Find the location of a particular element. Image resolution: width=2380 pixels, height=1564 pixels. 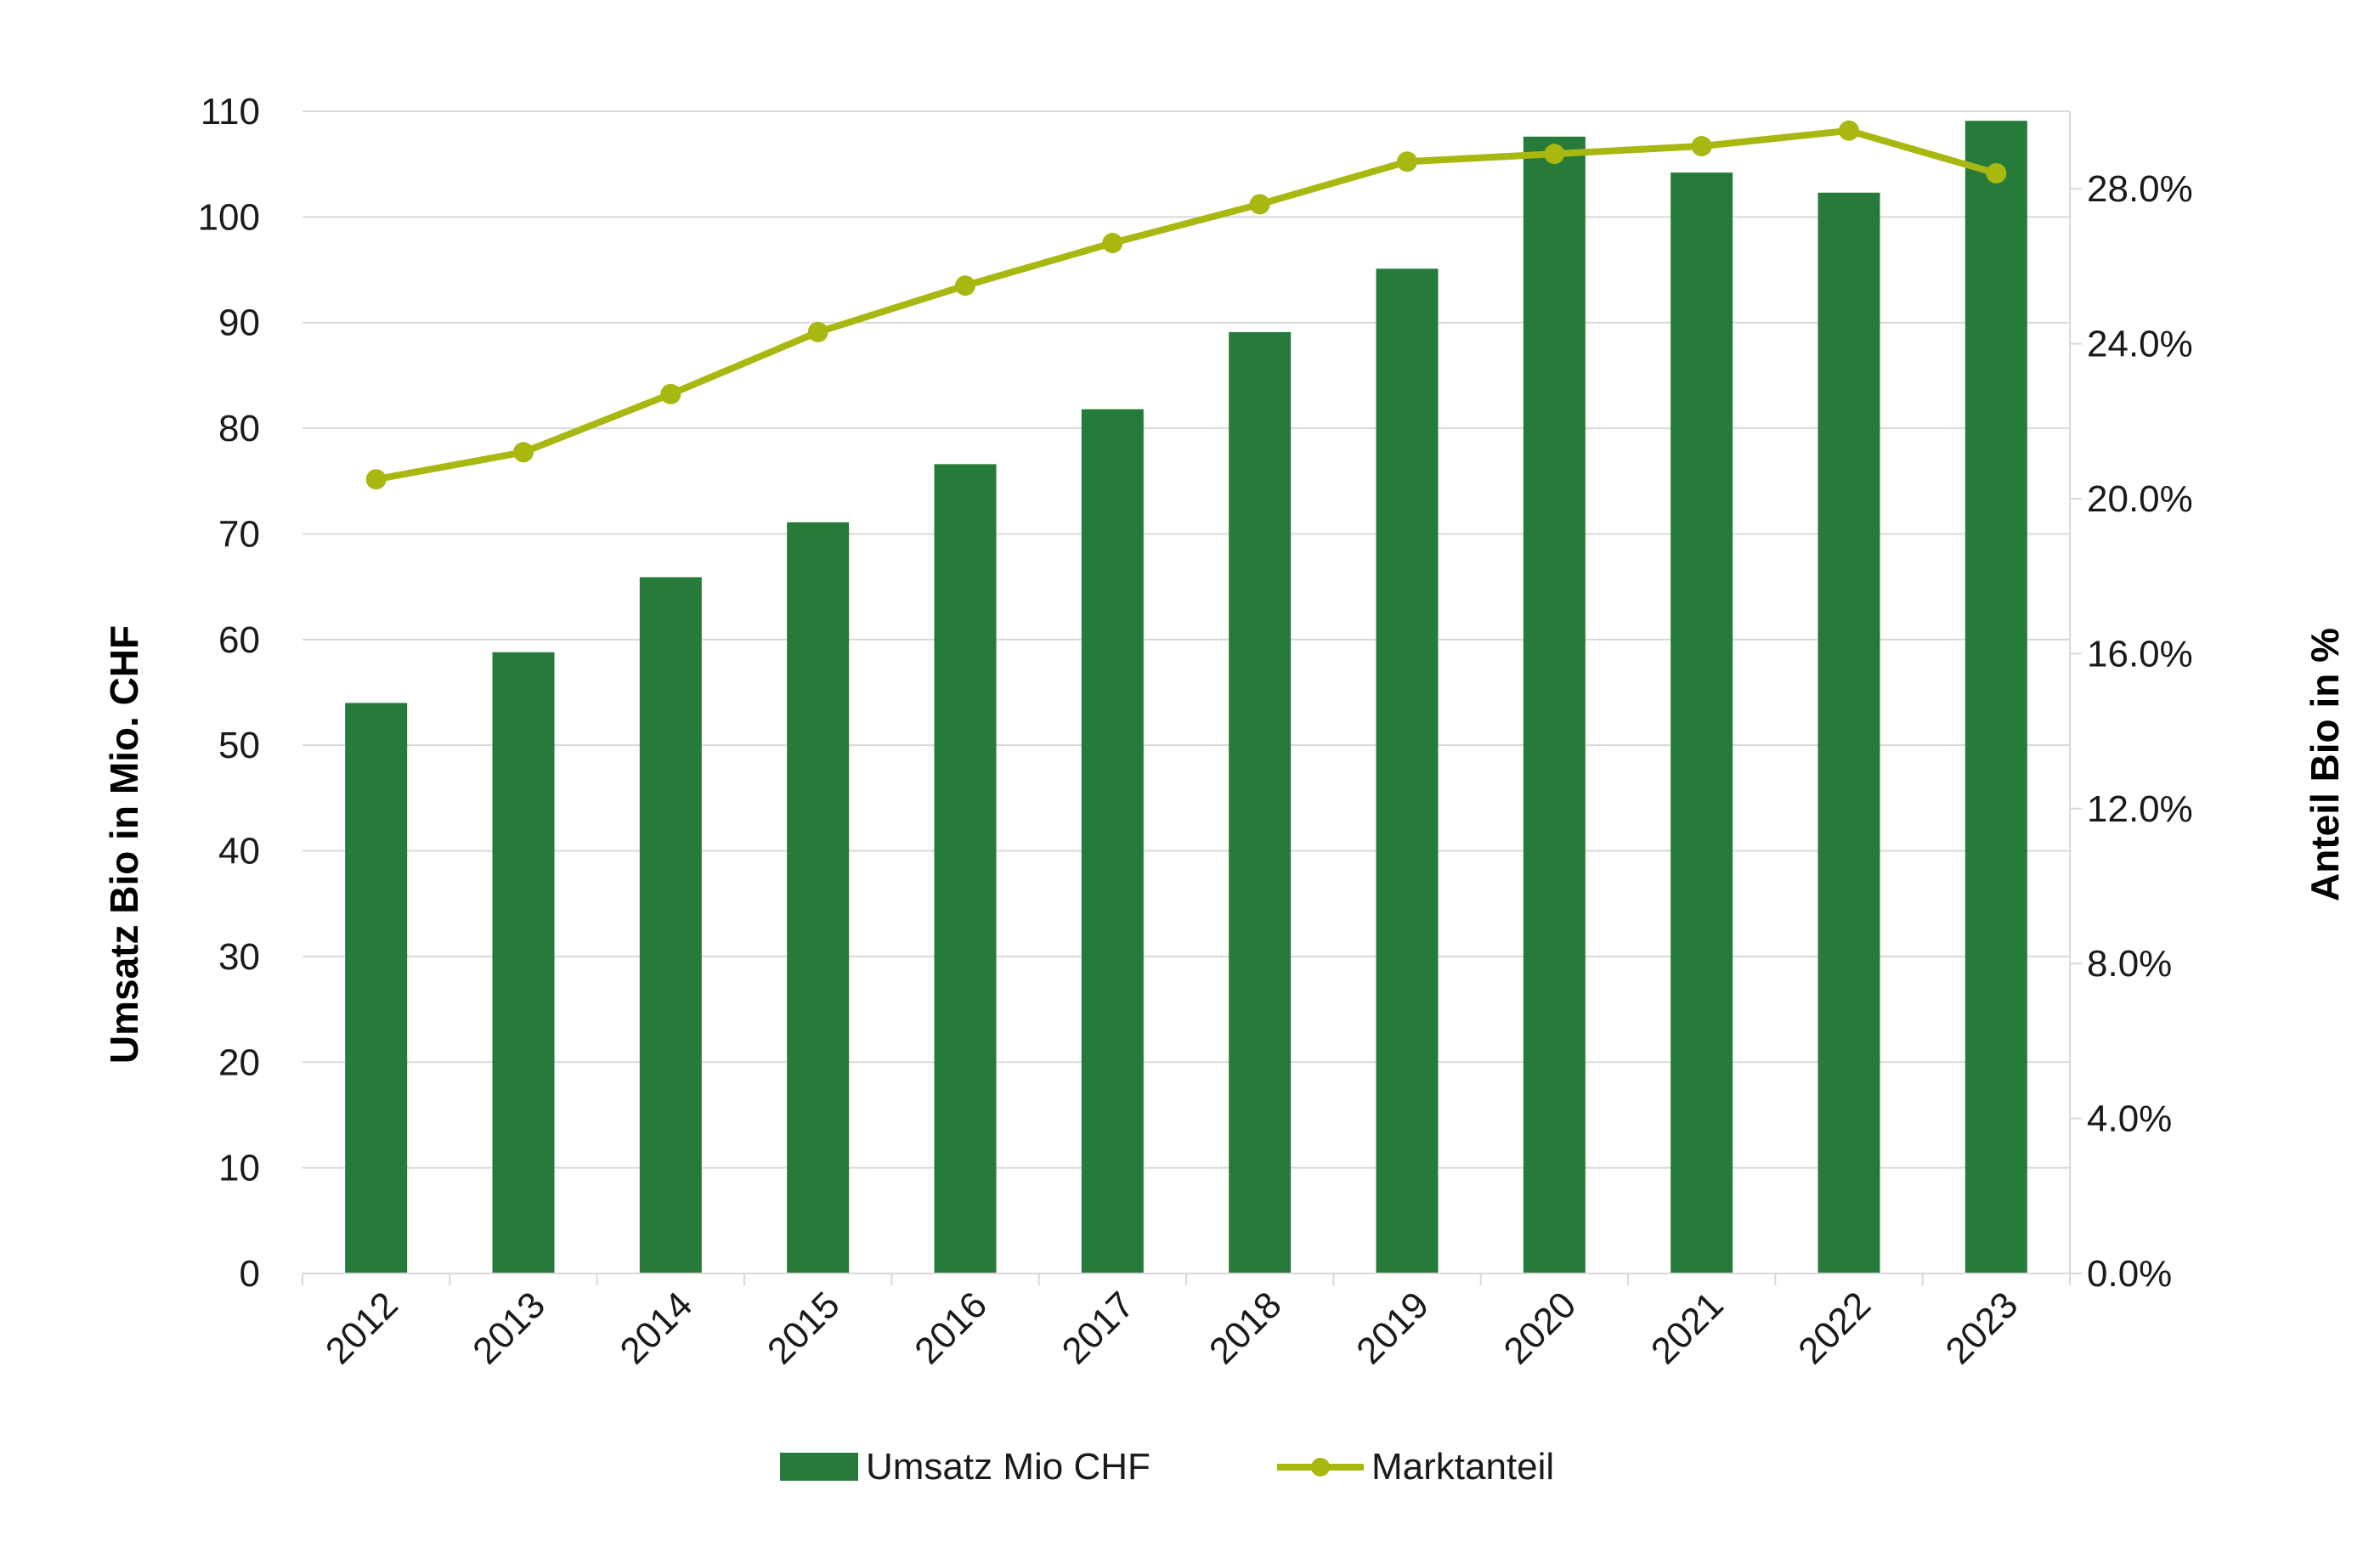

y2-tick-label: 12.0% is located at coordinates (2140, 809).